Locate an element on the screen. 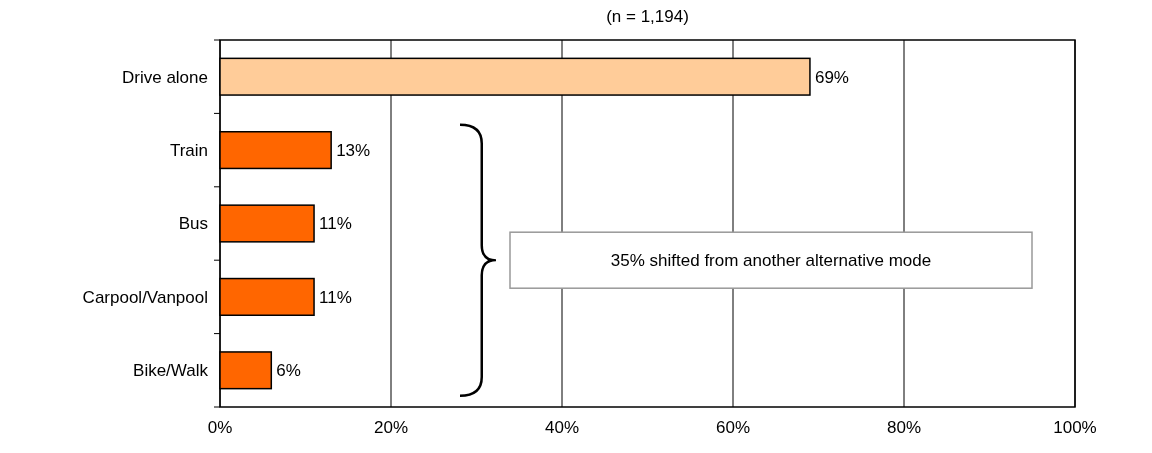  y-tick-label: Bus is located at coordinates (193, 224).